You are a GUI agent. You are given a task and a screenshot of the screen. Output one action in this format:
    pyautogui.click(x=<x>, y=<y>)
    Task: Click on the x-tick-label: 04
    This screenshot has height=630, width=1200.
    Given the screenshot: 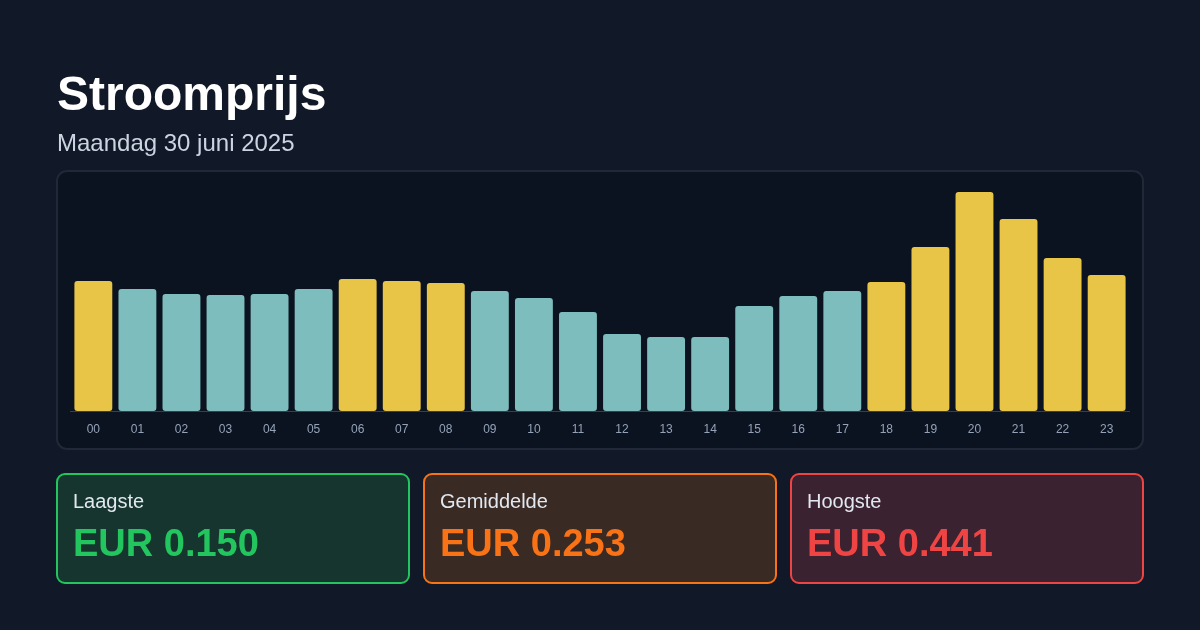 What is the action you would take?
    pyautogui.click(x=269, y=429)
    